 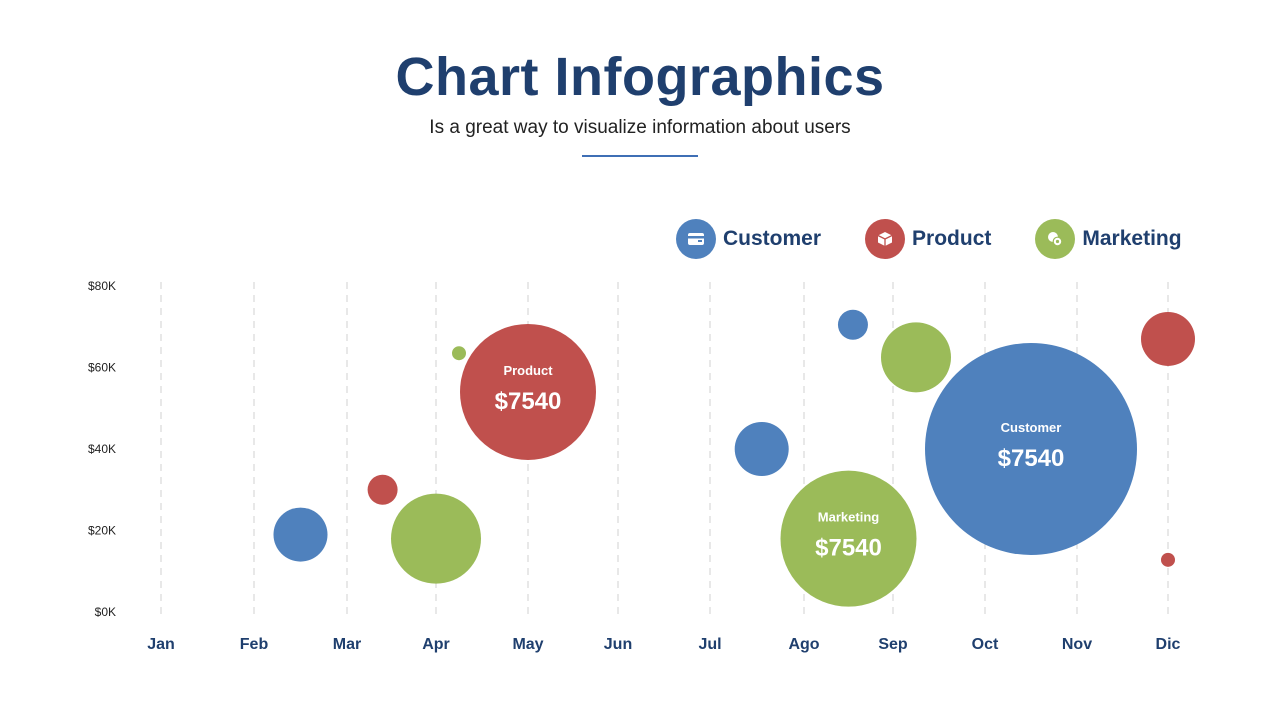 What do you see at coordinates (1132, 238) in the screenshot?
I see `legend-label: Marketing` at bounding box center [1132, 238].